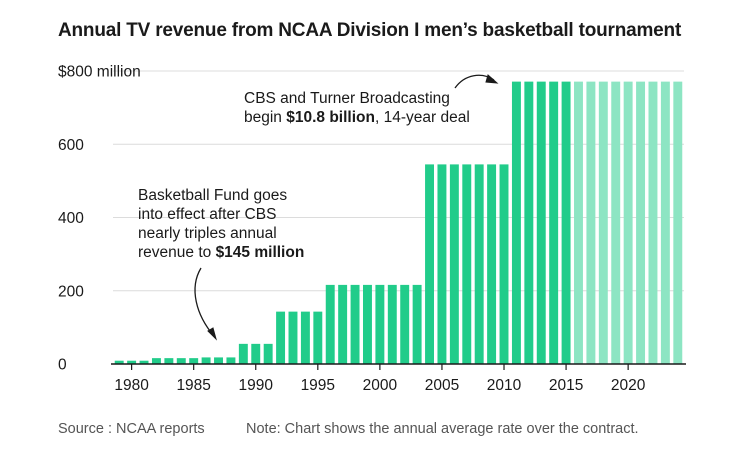 This screenshot has height=471, width=740. I want to click on annotation-text: begin, so click(263, 117).